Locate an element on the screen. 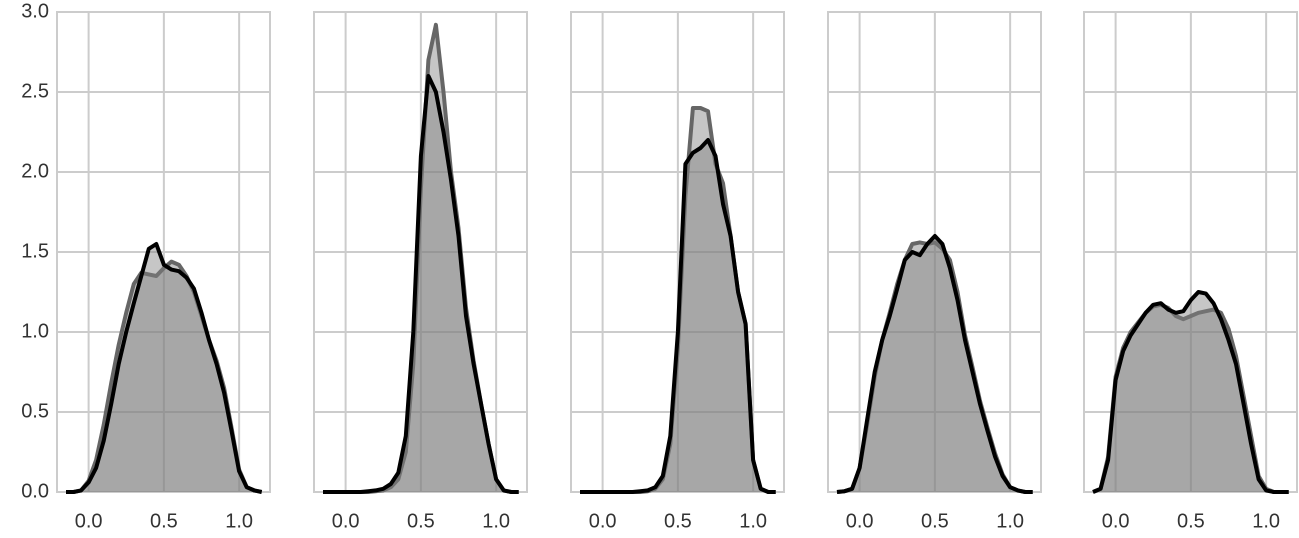 The image size is (1299, 538). y-tick-label: 0.0 is located at coordinates (35, 491).